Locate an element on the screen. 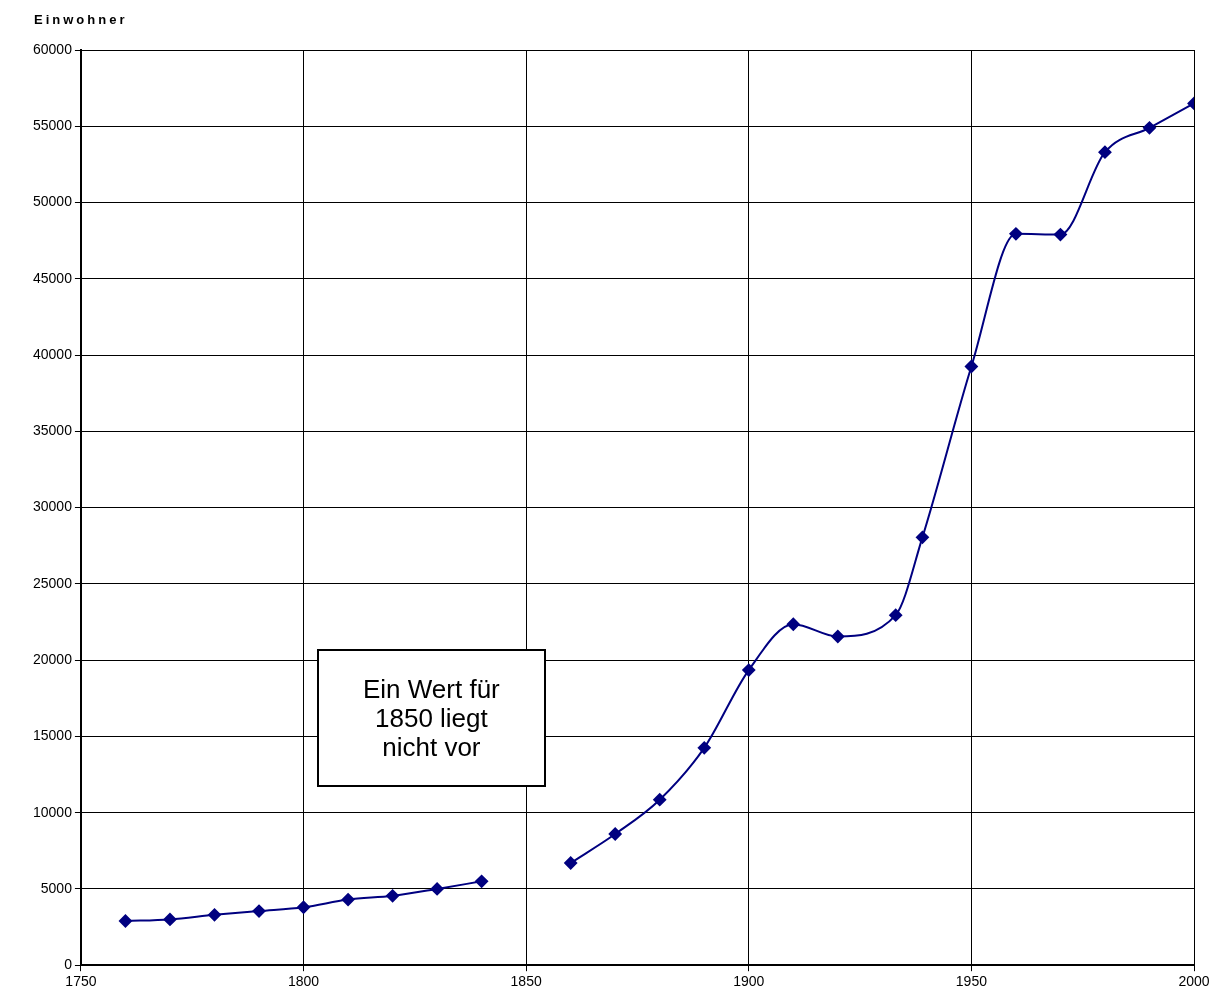 The image size is (1224, 996). y-tick-label: 20000 is located at coordinates (52, 658).